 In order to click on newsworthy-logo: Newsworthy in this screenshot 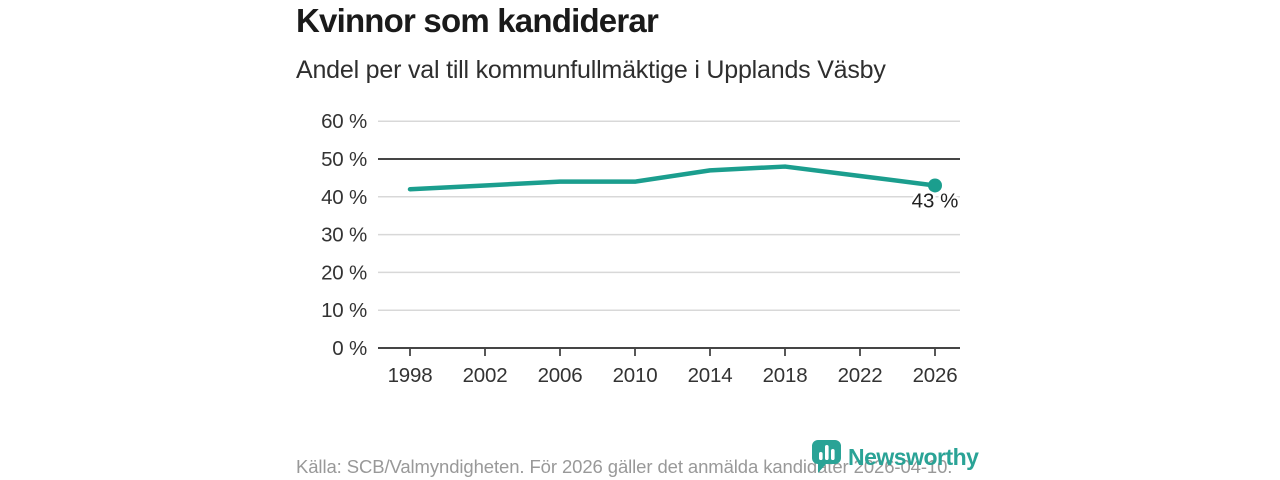, I will do `click(895, 457)`.